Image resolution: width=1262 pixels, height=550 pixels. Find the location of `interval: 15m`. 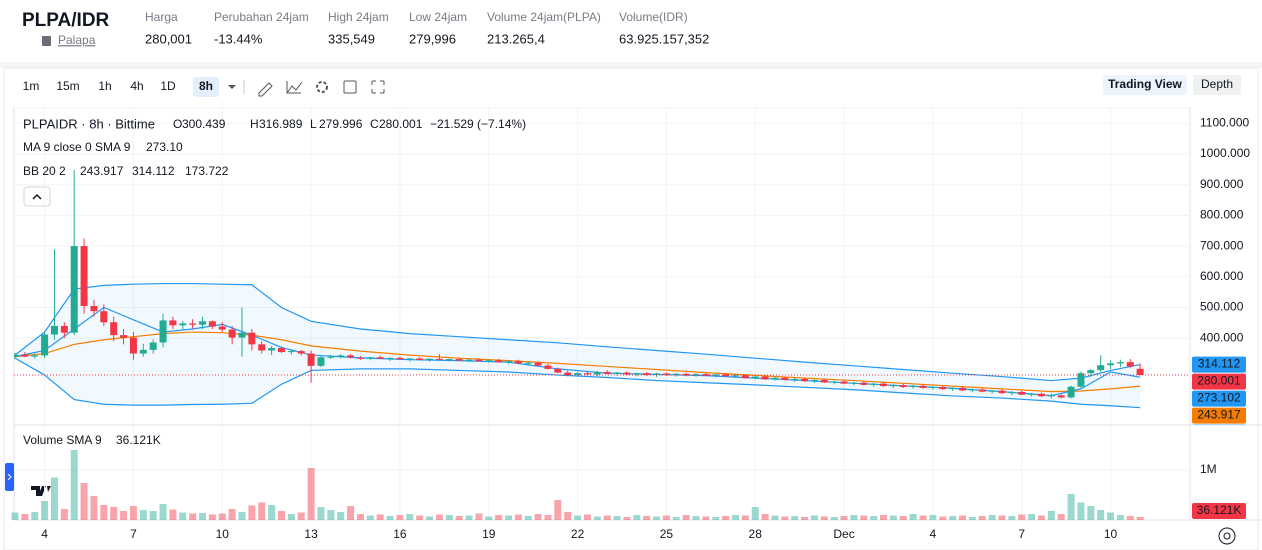

interval: 15m is located at coordinates (67, 86).